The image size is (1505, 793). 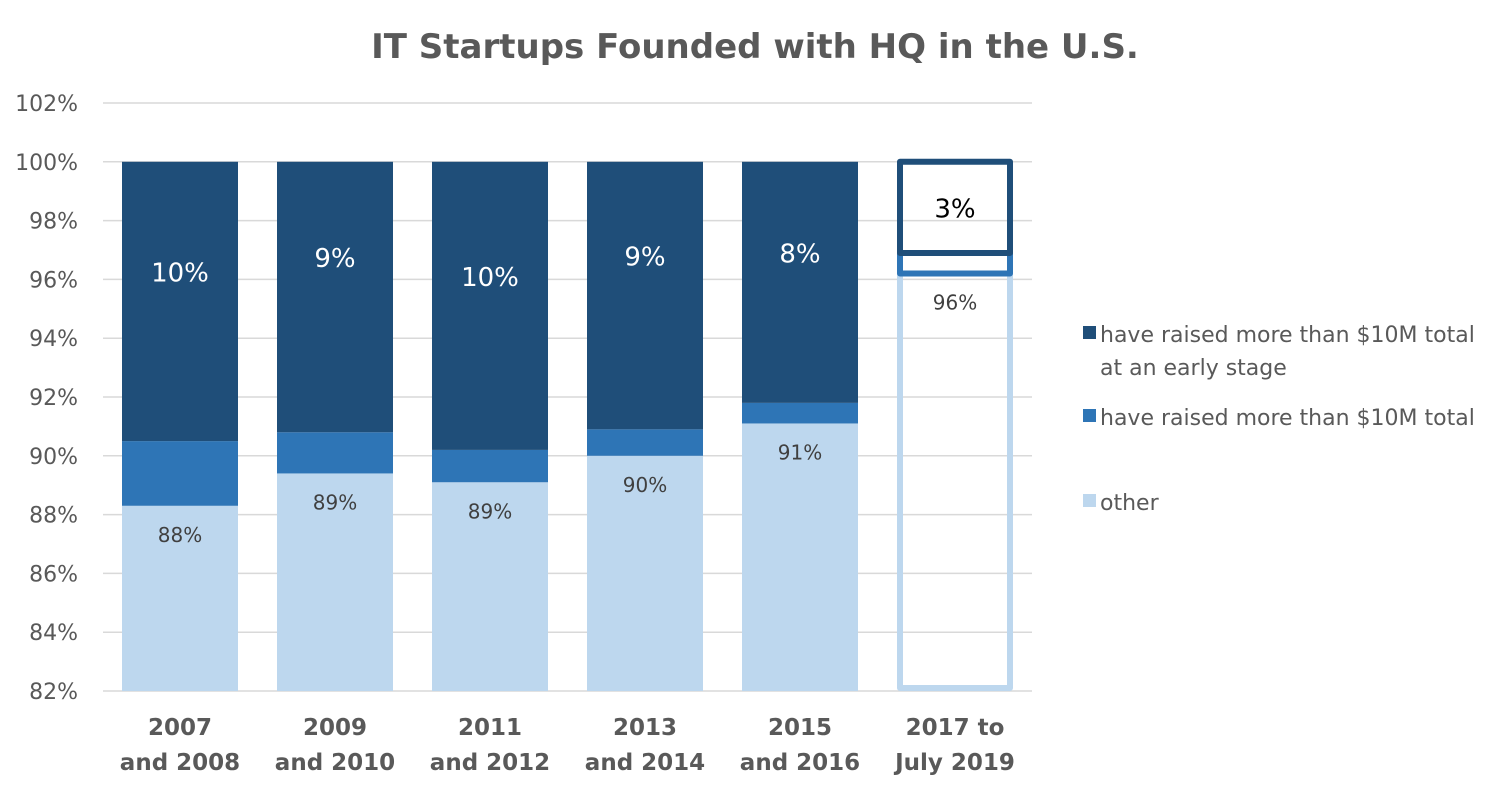 What do you see at coordinates (490, 728) in the screenshot?
I see `x-tick-label: 2011` at bounding box center [490, 728].